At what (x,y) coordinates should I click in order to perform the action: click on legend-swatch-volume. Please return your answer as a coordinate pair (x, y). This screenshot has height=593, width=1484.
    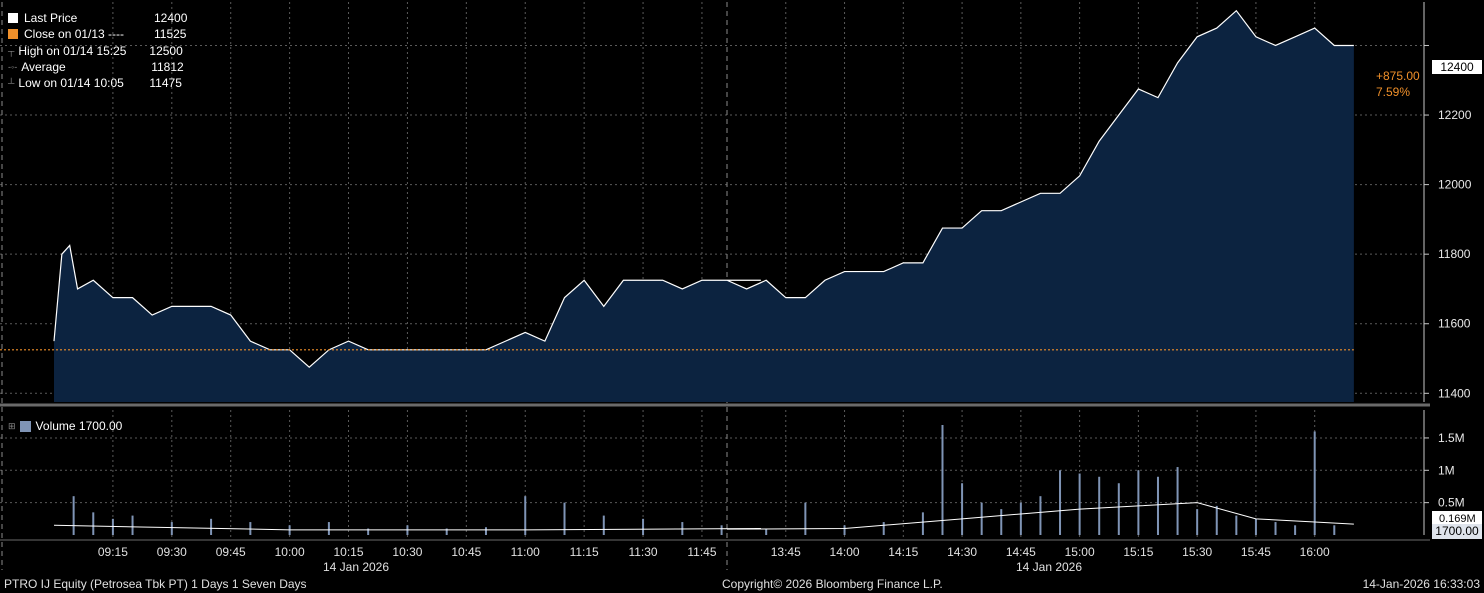
    Looking at the image, I should click on (25, 426).